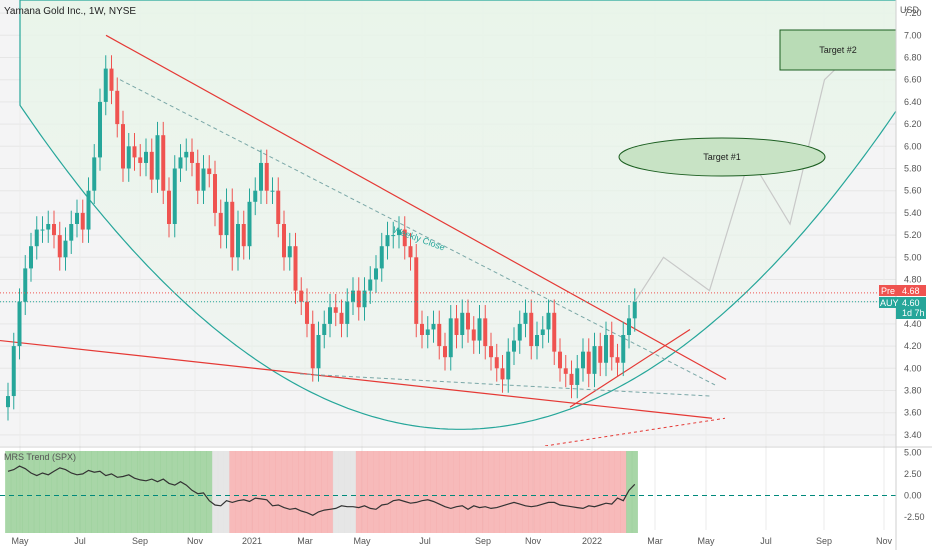 Image resolution: width=932 pixels, height=550 pixels. What do you see at coordinates (913, 13) in the screenshot?
I see `price-tick-label: 7.20` at bounding box center [913, 13].